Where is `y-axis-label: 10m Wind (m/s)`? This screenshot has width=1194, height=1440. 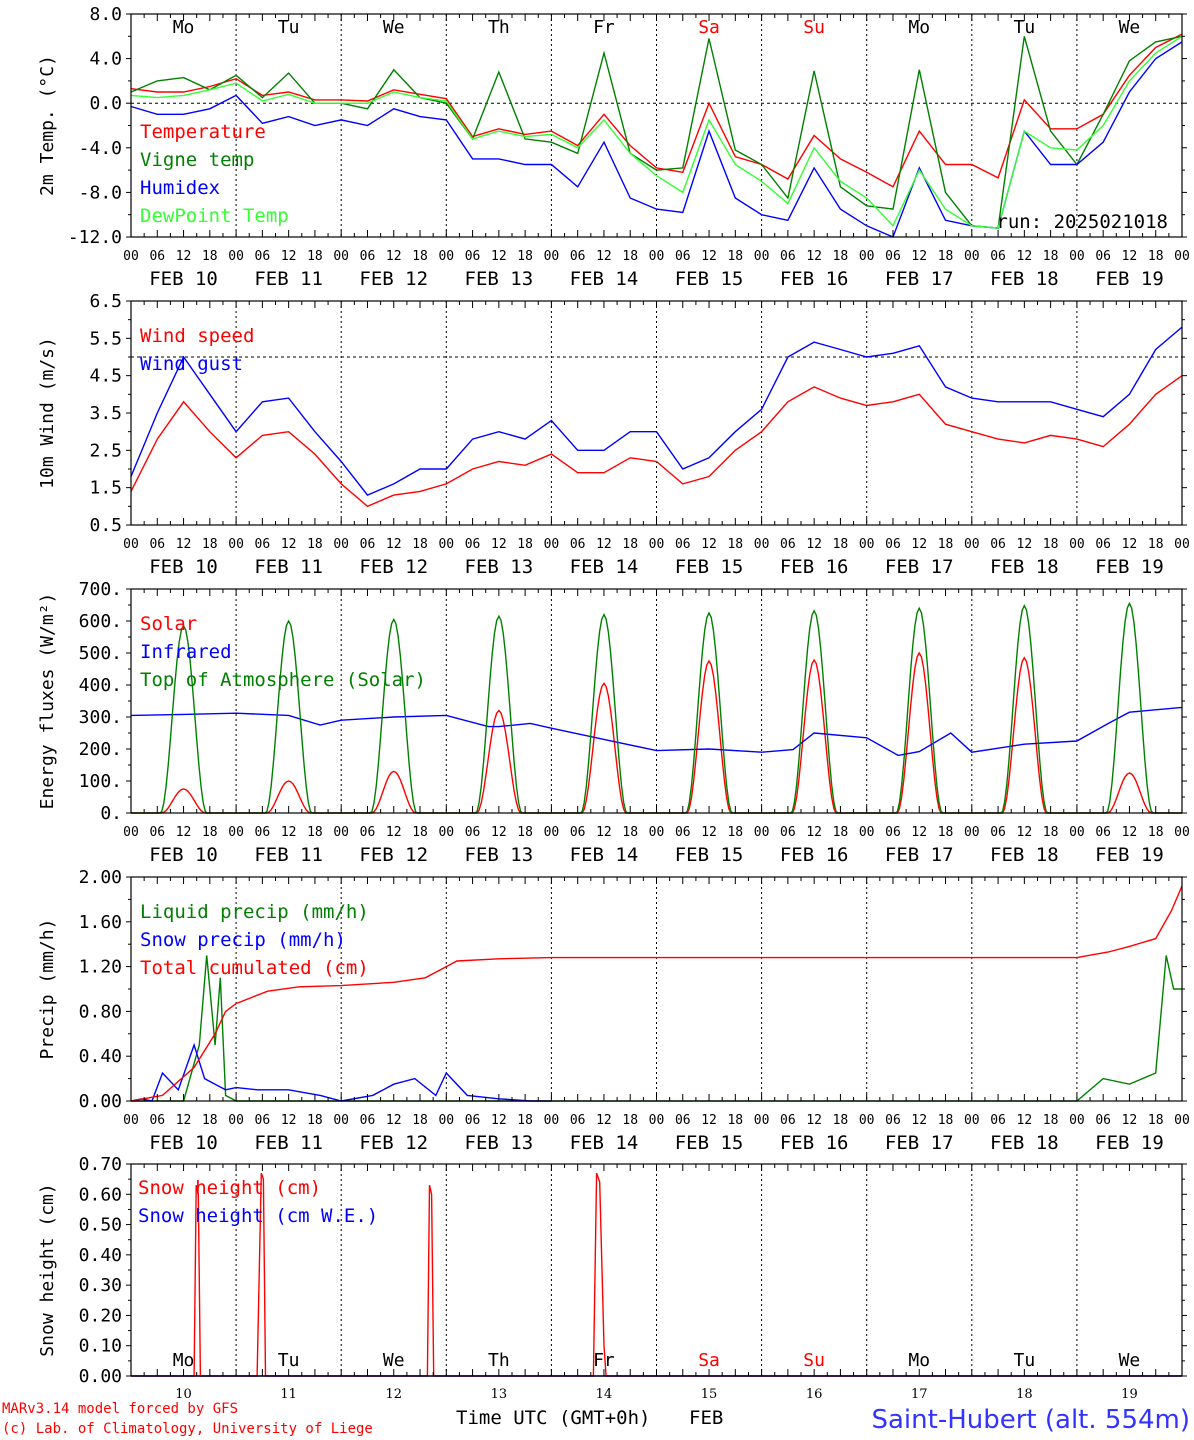 y-axis-label: 10m Wind (m/s) is located at coordinates (47, 413).